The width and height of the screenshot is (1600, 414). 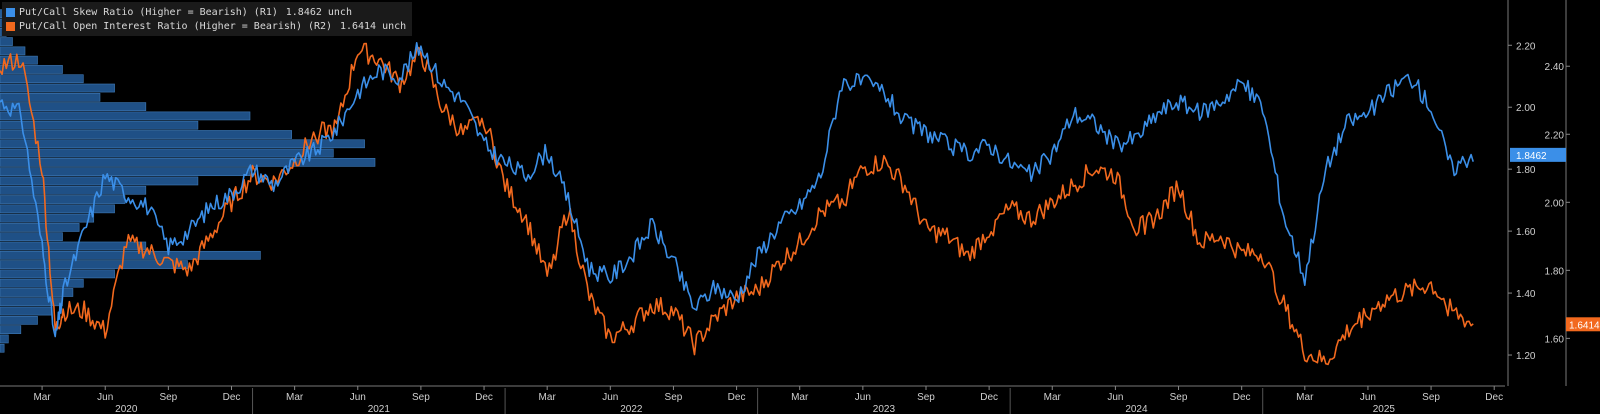 I want to click on x-year-label: 2025, so click(x=1384, y=409).